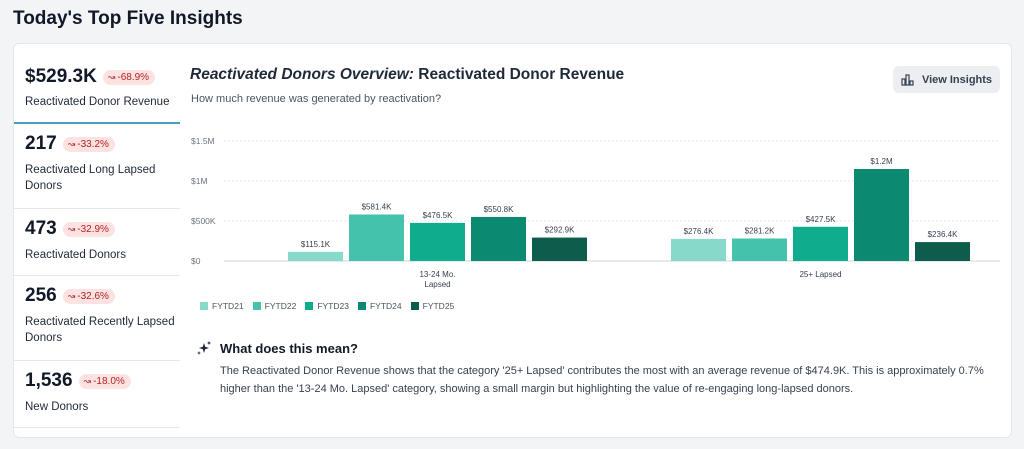 The image size is (1024, 449). I want to click on legend-item-fytd22: FYTD22, so click(274, 306).